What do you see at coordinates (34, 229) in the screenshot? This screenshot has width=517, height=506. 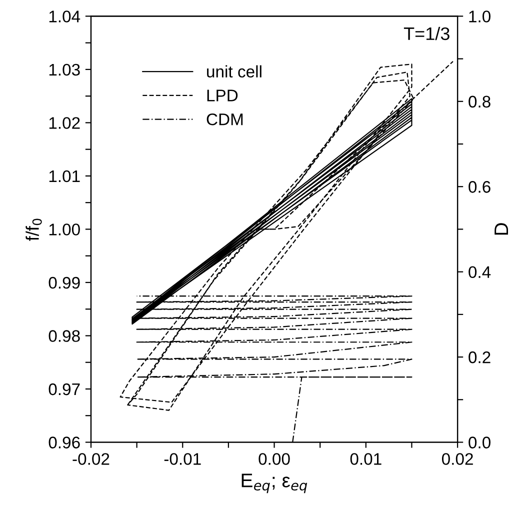 I see `y-axis-title: f/f$_{0}$` at bounding box center [34, 229].